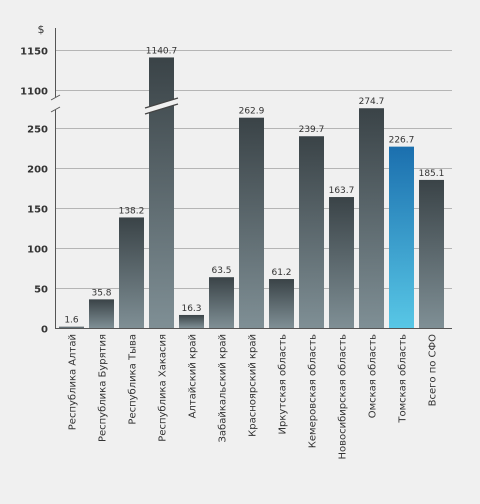  I want to click on x-tick-label: Республика Бурятия, so click(103, 388).